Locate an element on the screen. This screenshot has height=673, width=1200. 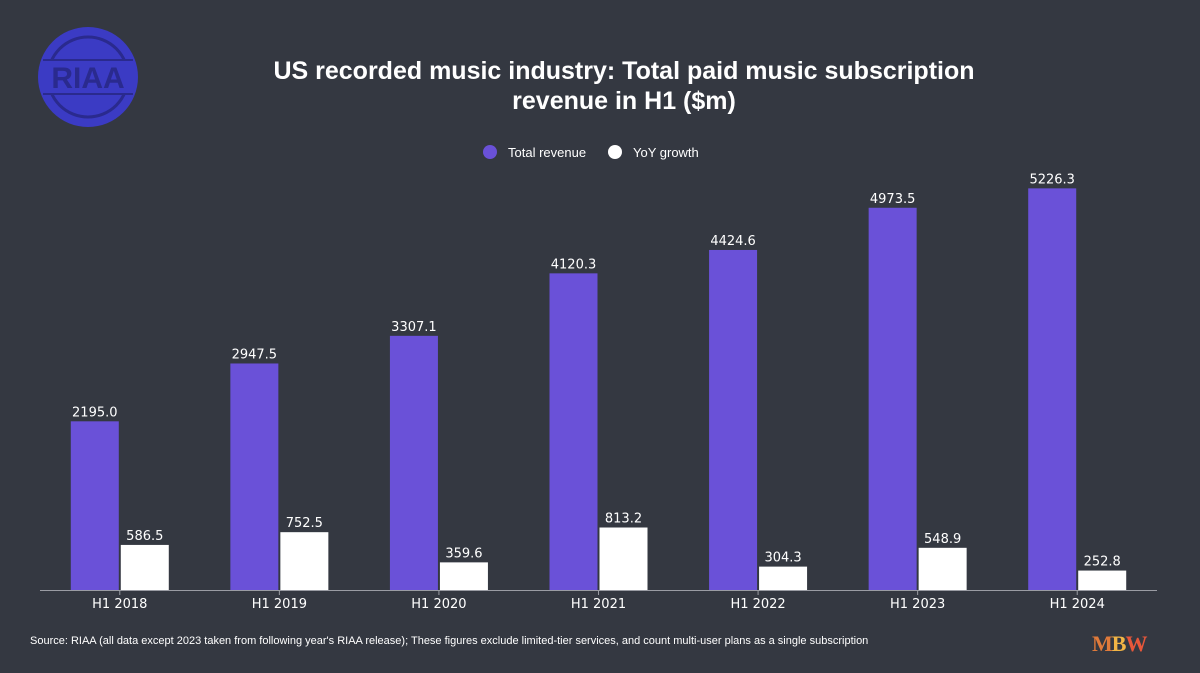
data-label-yoy-growth-1: 752.5 is located at coordinates (304, 523).